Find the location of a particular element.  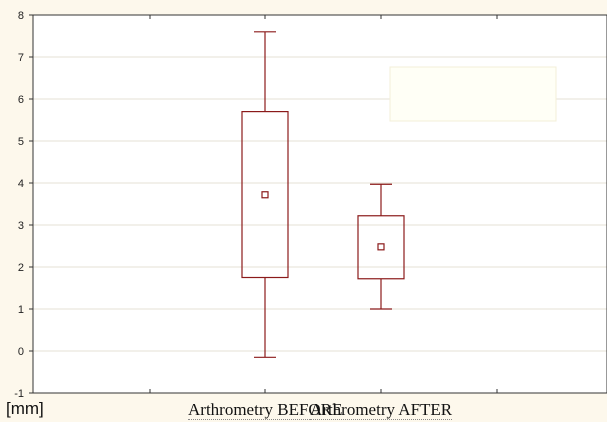

box-before is located at coordinates (265, 194).